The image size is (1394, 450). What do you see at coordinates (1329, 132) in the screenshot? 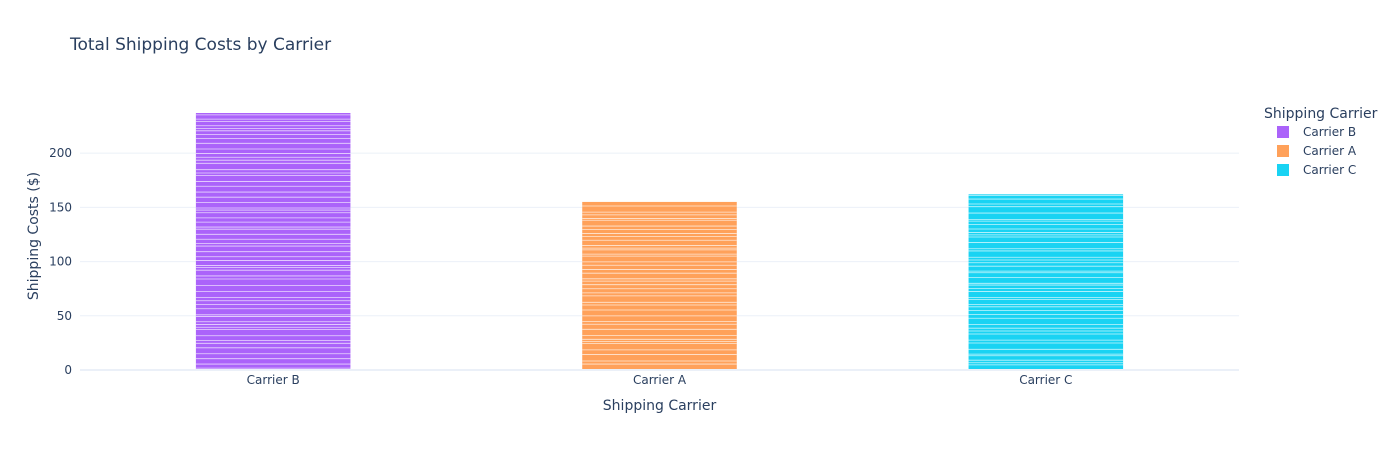
I see `legend-label: Carrier B` at bounding box center [1329, 132].